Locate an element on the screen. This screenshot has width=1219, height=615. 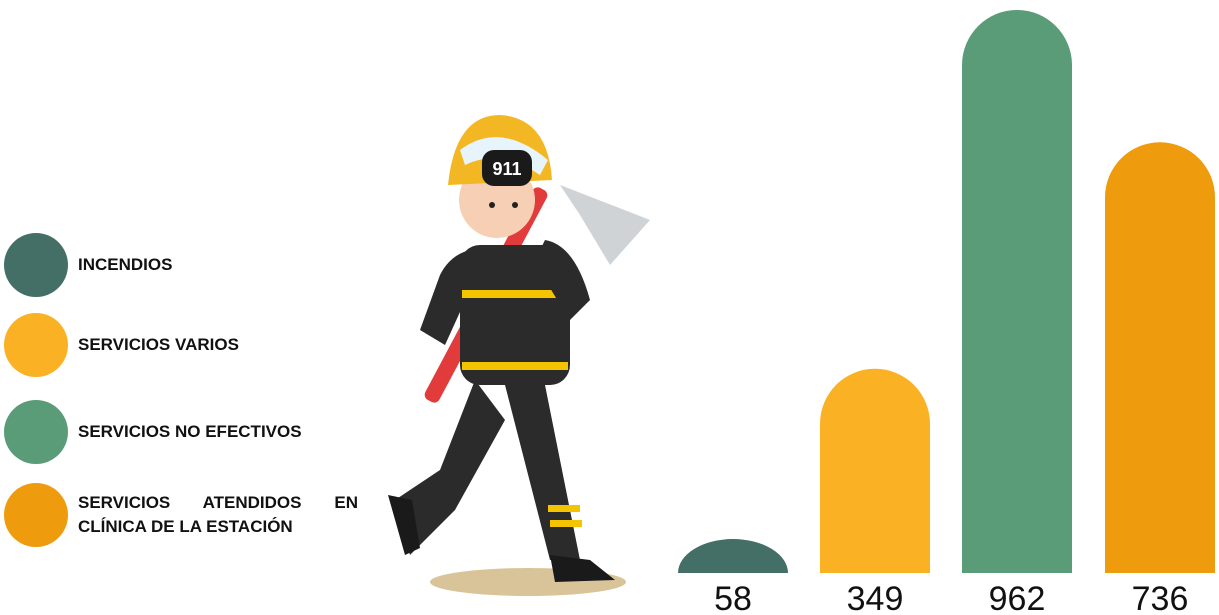
legend-item: SERVICIOS NO EFECTIVOS is located at coordinates (181, 432).